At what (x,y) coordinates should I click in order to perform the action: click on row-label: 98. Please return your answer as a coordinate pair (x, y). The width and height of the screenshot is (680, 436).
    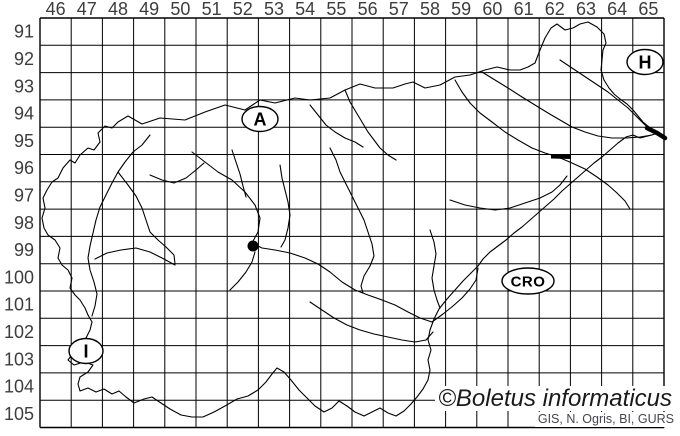
    Looking at the image, I should click on (24, 223).